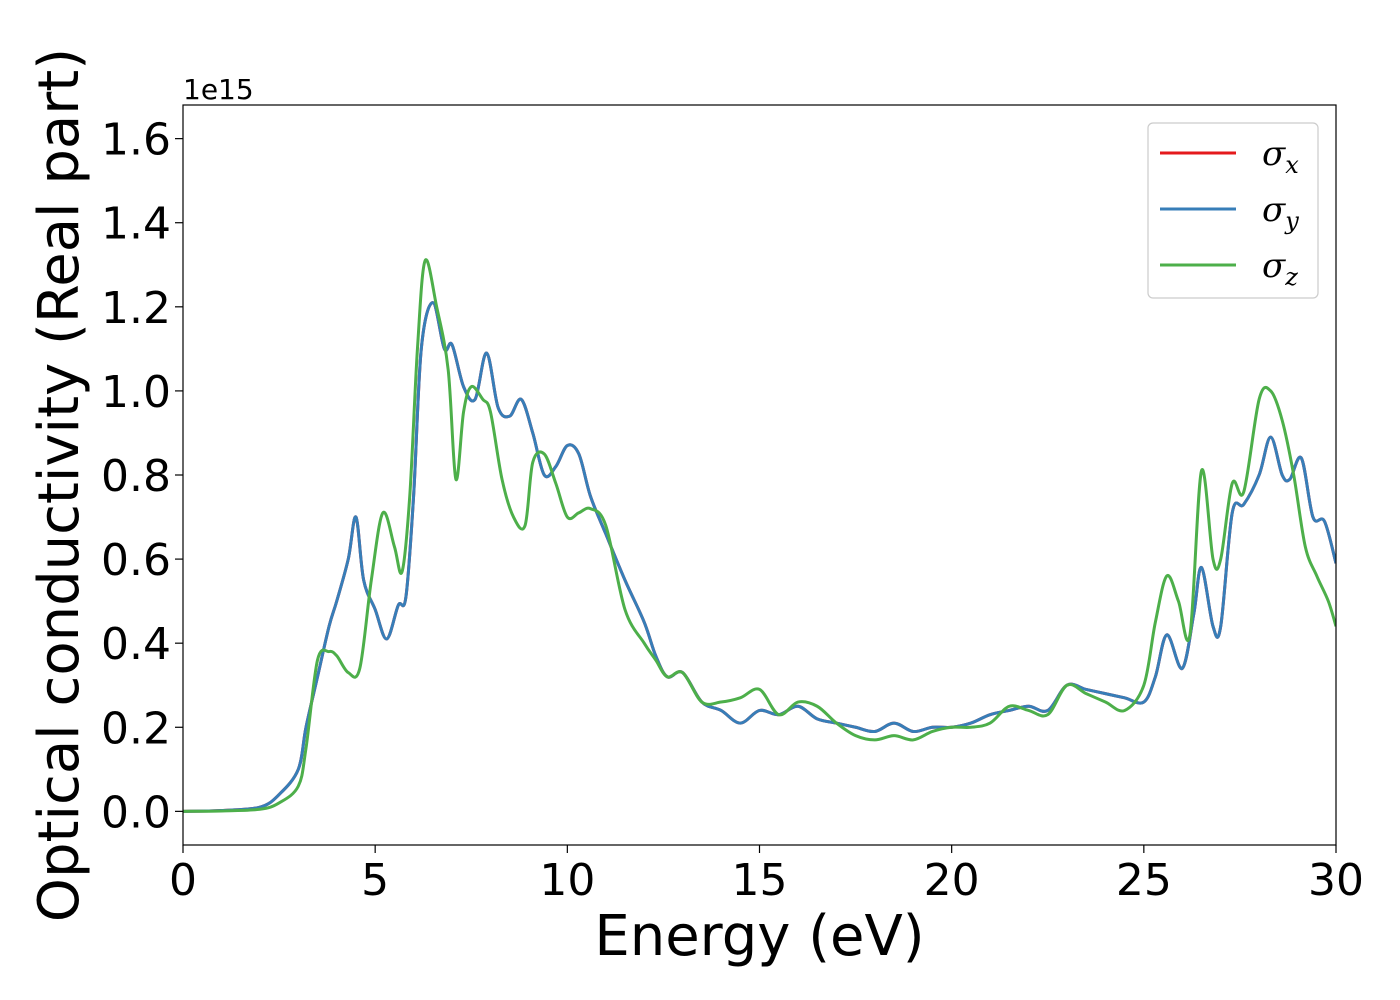 The image size is (1400, 1000). I want to click on y-tick-label: 0.8, so click(136, 476).